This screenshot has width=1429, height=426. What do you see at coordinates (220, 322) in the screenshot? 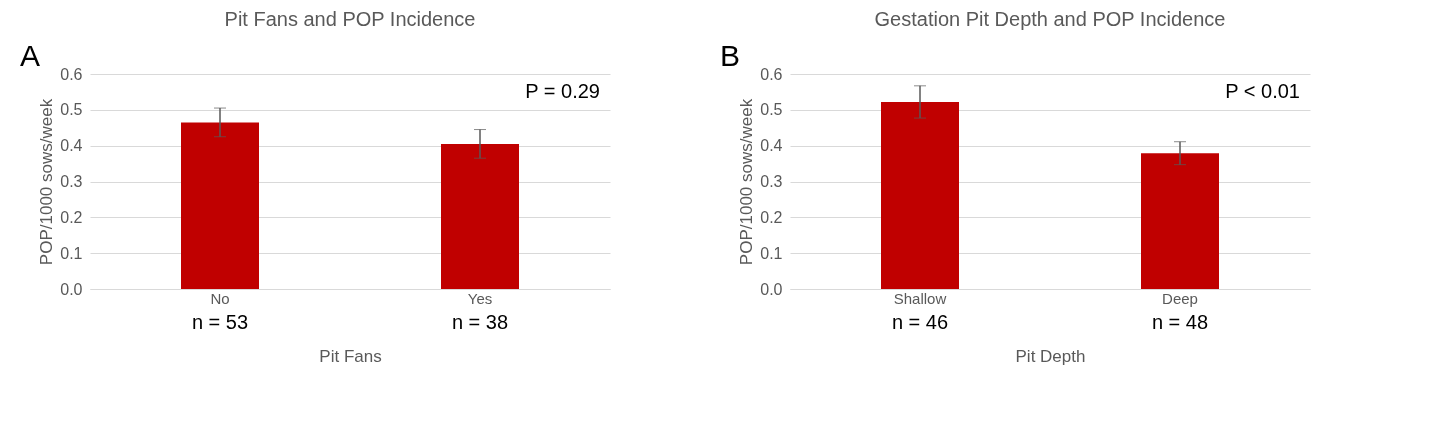
I see `text: n = 53` at bounding box center [220, 322].